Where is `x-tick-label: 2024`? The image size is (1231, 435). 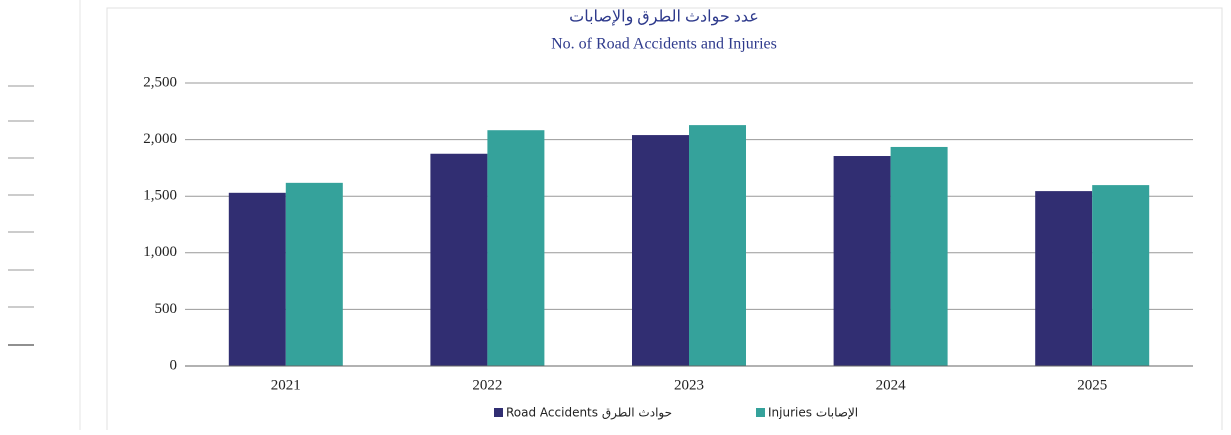 x-tick-label: 2024 is located at coordinates (891, 385).